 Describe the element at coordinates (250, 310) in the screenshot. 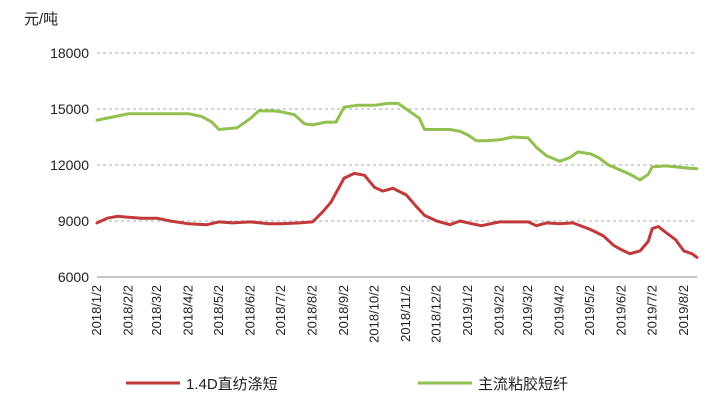

I see `x-tick-label: 2018/6/2` at that location.